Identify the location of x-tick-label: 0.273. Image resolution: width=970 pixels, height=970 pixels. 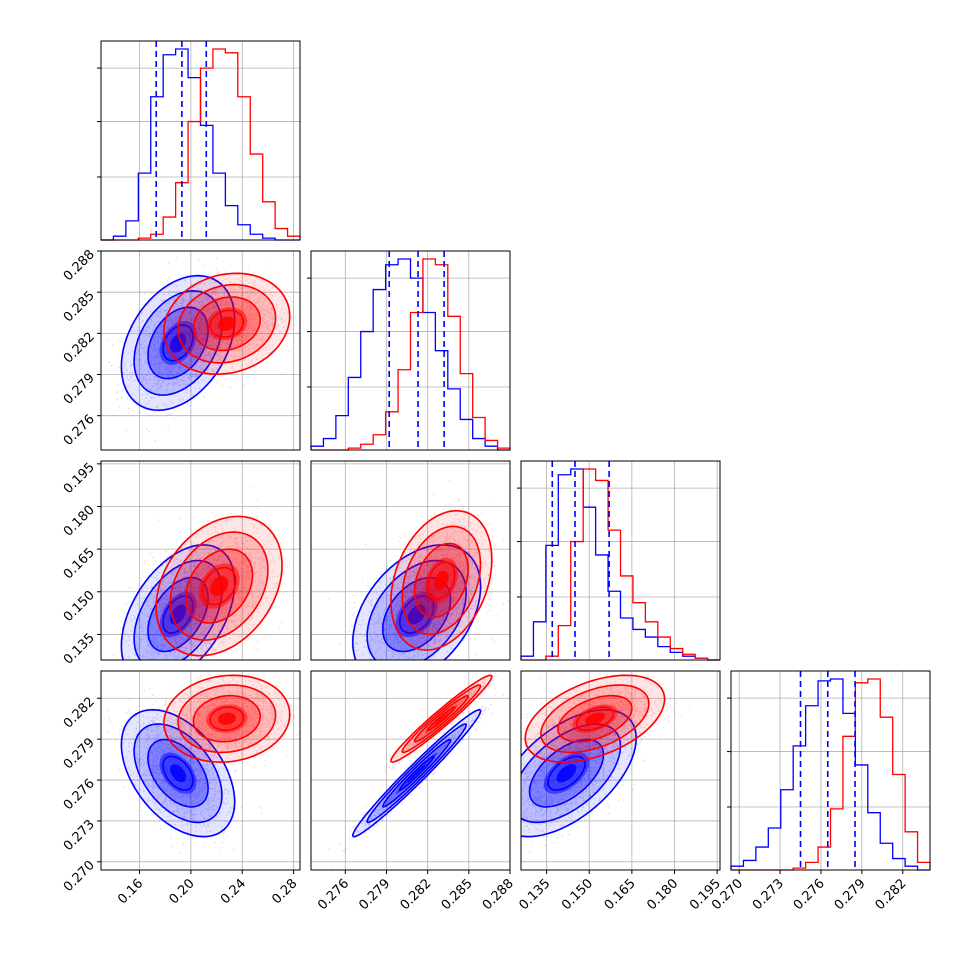
(768, 894).